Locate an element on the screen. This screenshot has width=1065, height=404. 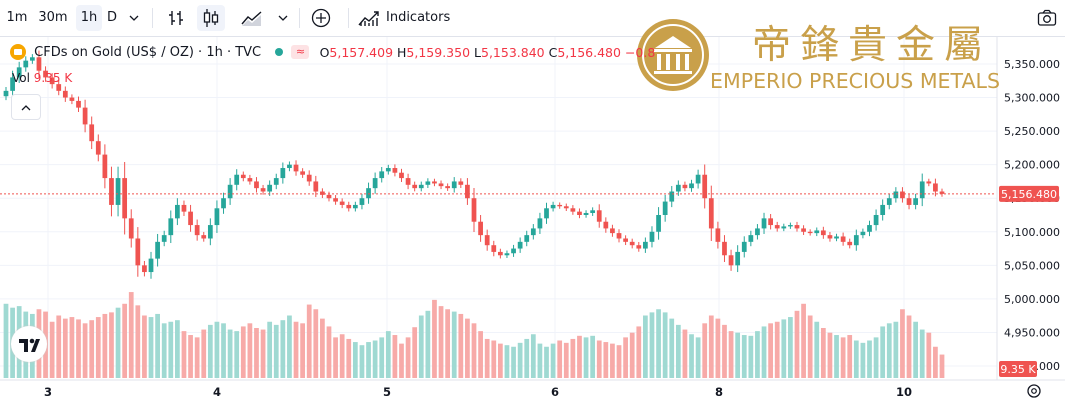
gold-symbol-icon is located at coordinates (18, 52).